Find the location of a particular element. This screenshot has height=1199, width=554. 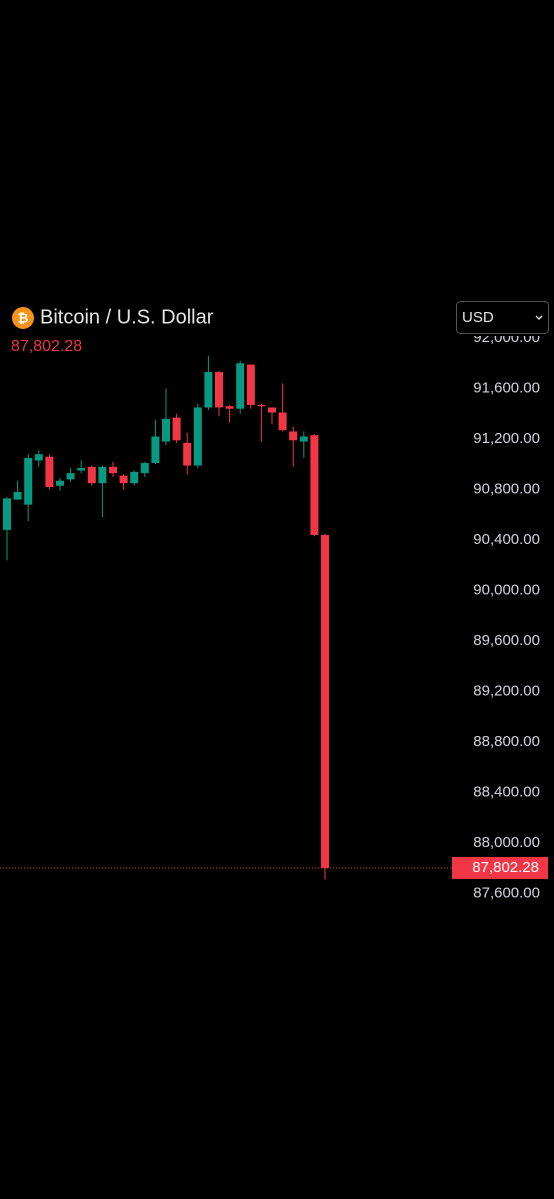

coin-symbol: ₿ is located at coordinates (23, 317).